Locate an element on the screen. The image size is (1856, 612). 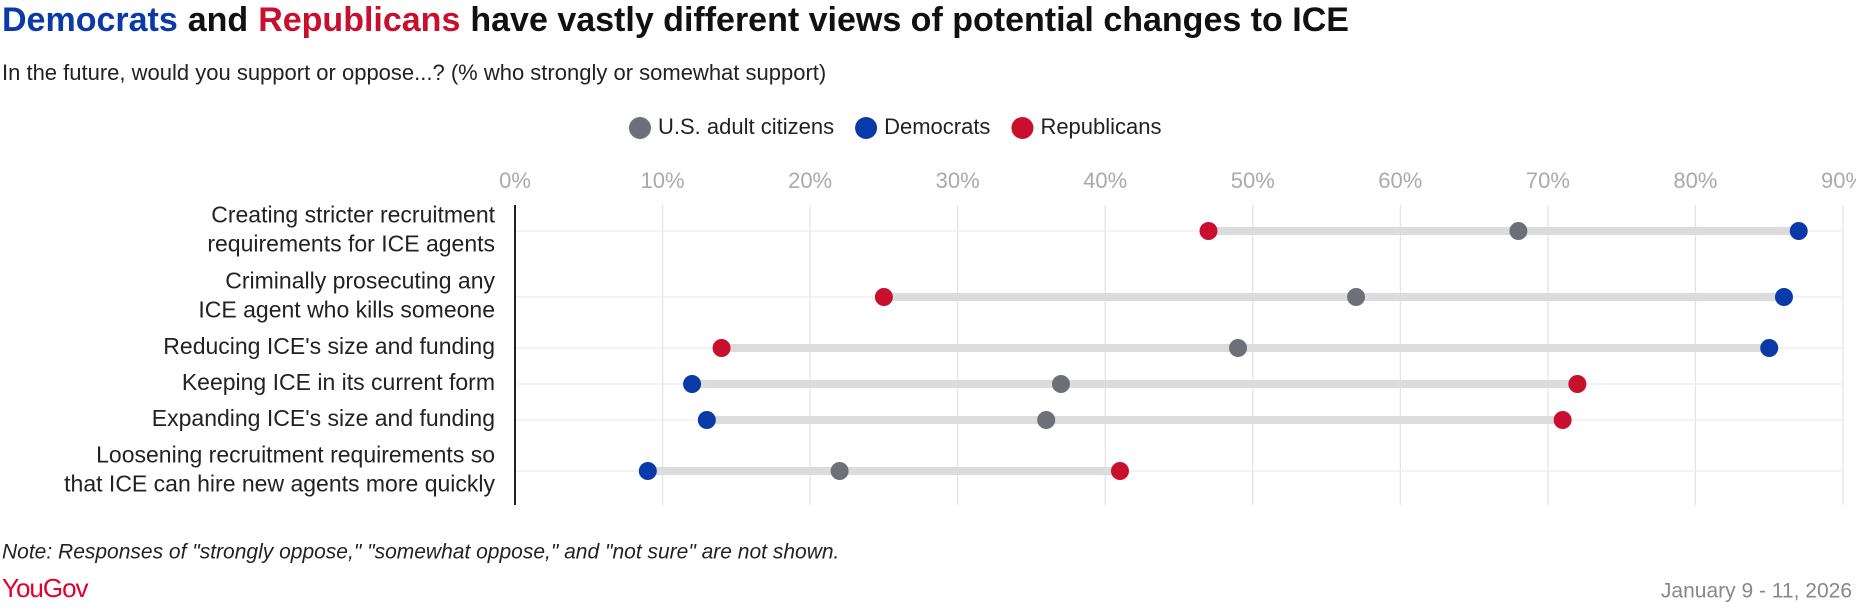
x-tick-label: 30% is located at coordinates (958, 180).